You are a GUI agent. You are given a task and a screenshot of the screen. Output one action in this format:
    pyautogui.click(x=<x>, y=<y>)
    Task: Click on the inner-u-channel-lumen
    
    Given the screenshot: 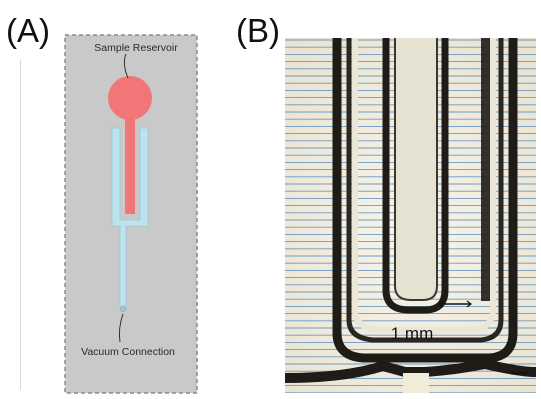 What is the action you would take?
    pyautogui.click(x=416, y=169)
    